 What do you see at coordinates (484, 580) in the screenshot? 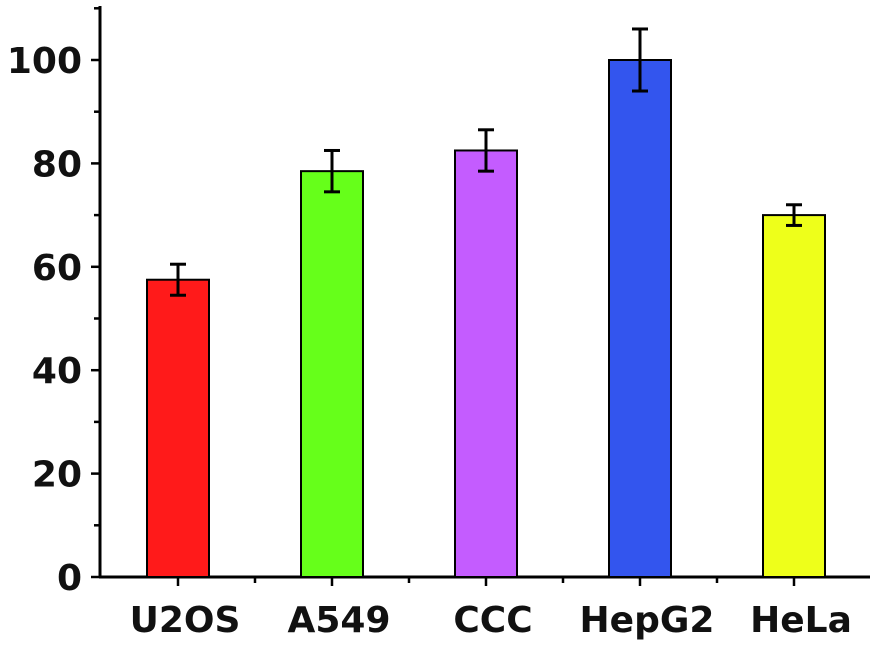
I see `x-axis` at bounding box center [484, 580].